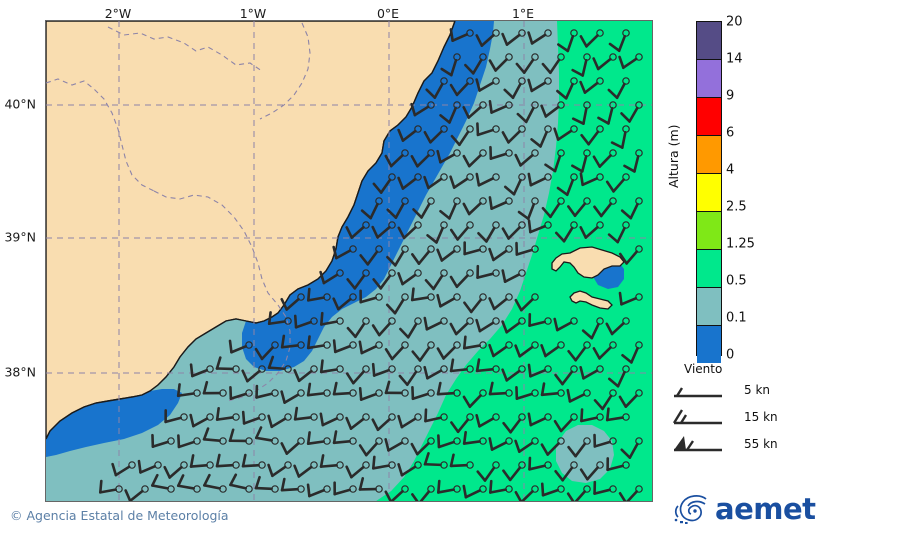  I want to click on aemet-logo: aemet, so click(744, 509).